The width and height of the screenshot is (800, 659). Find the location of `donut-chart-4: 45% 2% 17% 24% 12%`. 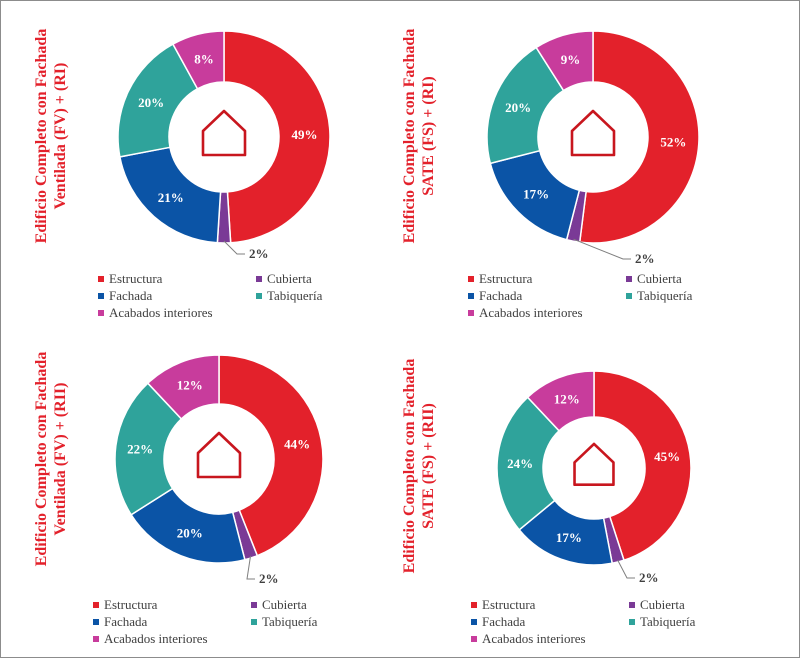

donut-chart-4: 45% 2% 17% 24% 12% is located at coordinates (594, 477).